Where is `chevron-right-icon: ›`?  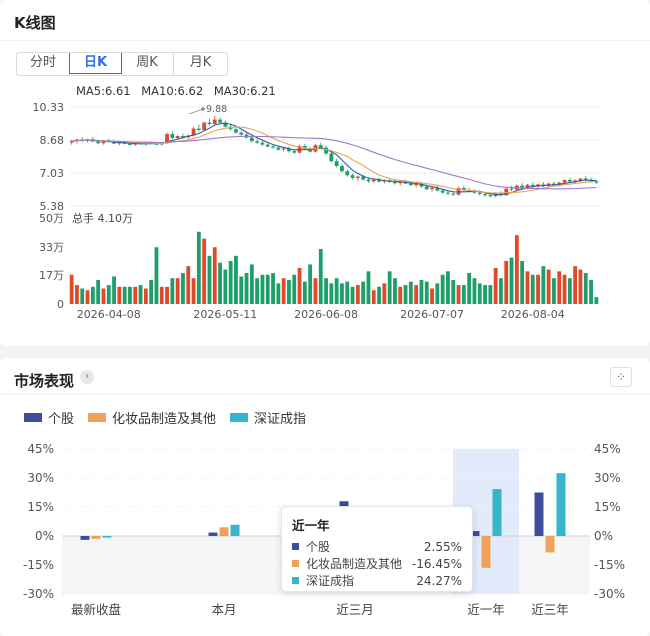
chevron-right-icon: › is located at coordinates (87, 377).